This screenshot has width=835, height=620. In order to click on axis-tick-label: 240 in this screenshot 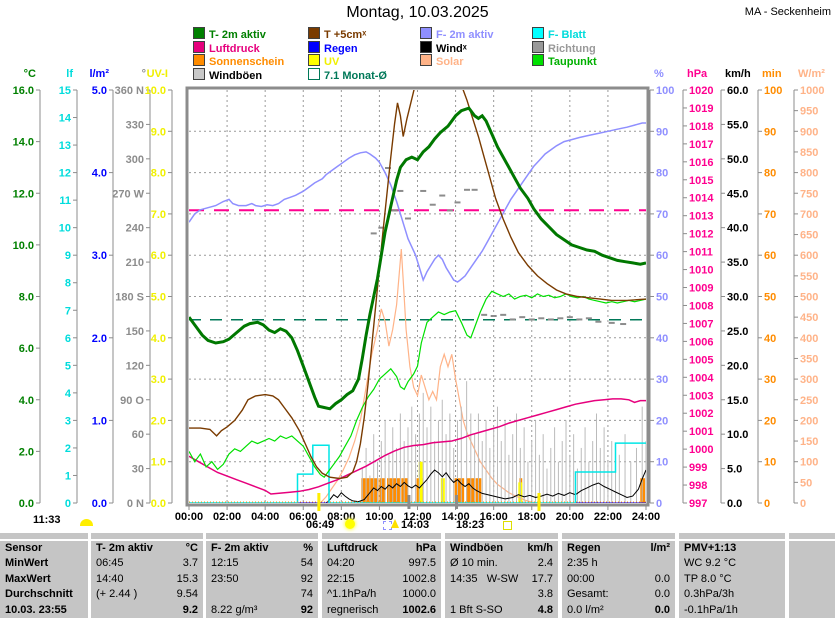, I will do `click(135, 229)`.